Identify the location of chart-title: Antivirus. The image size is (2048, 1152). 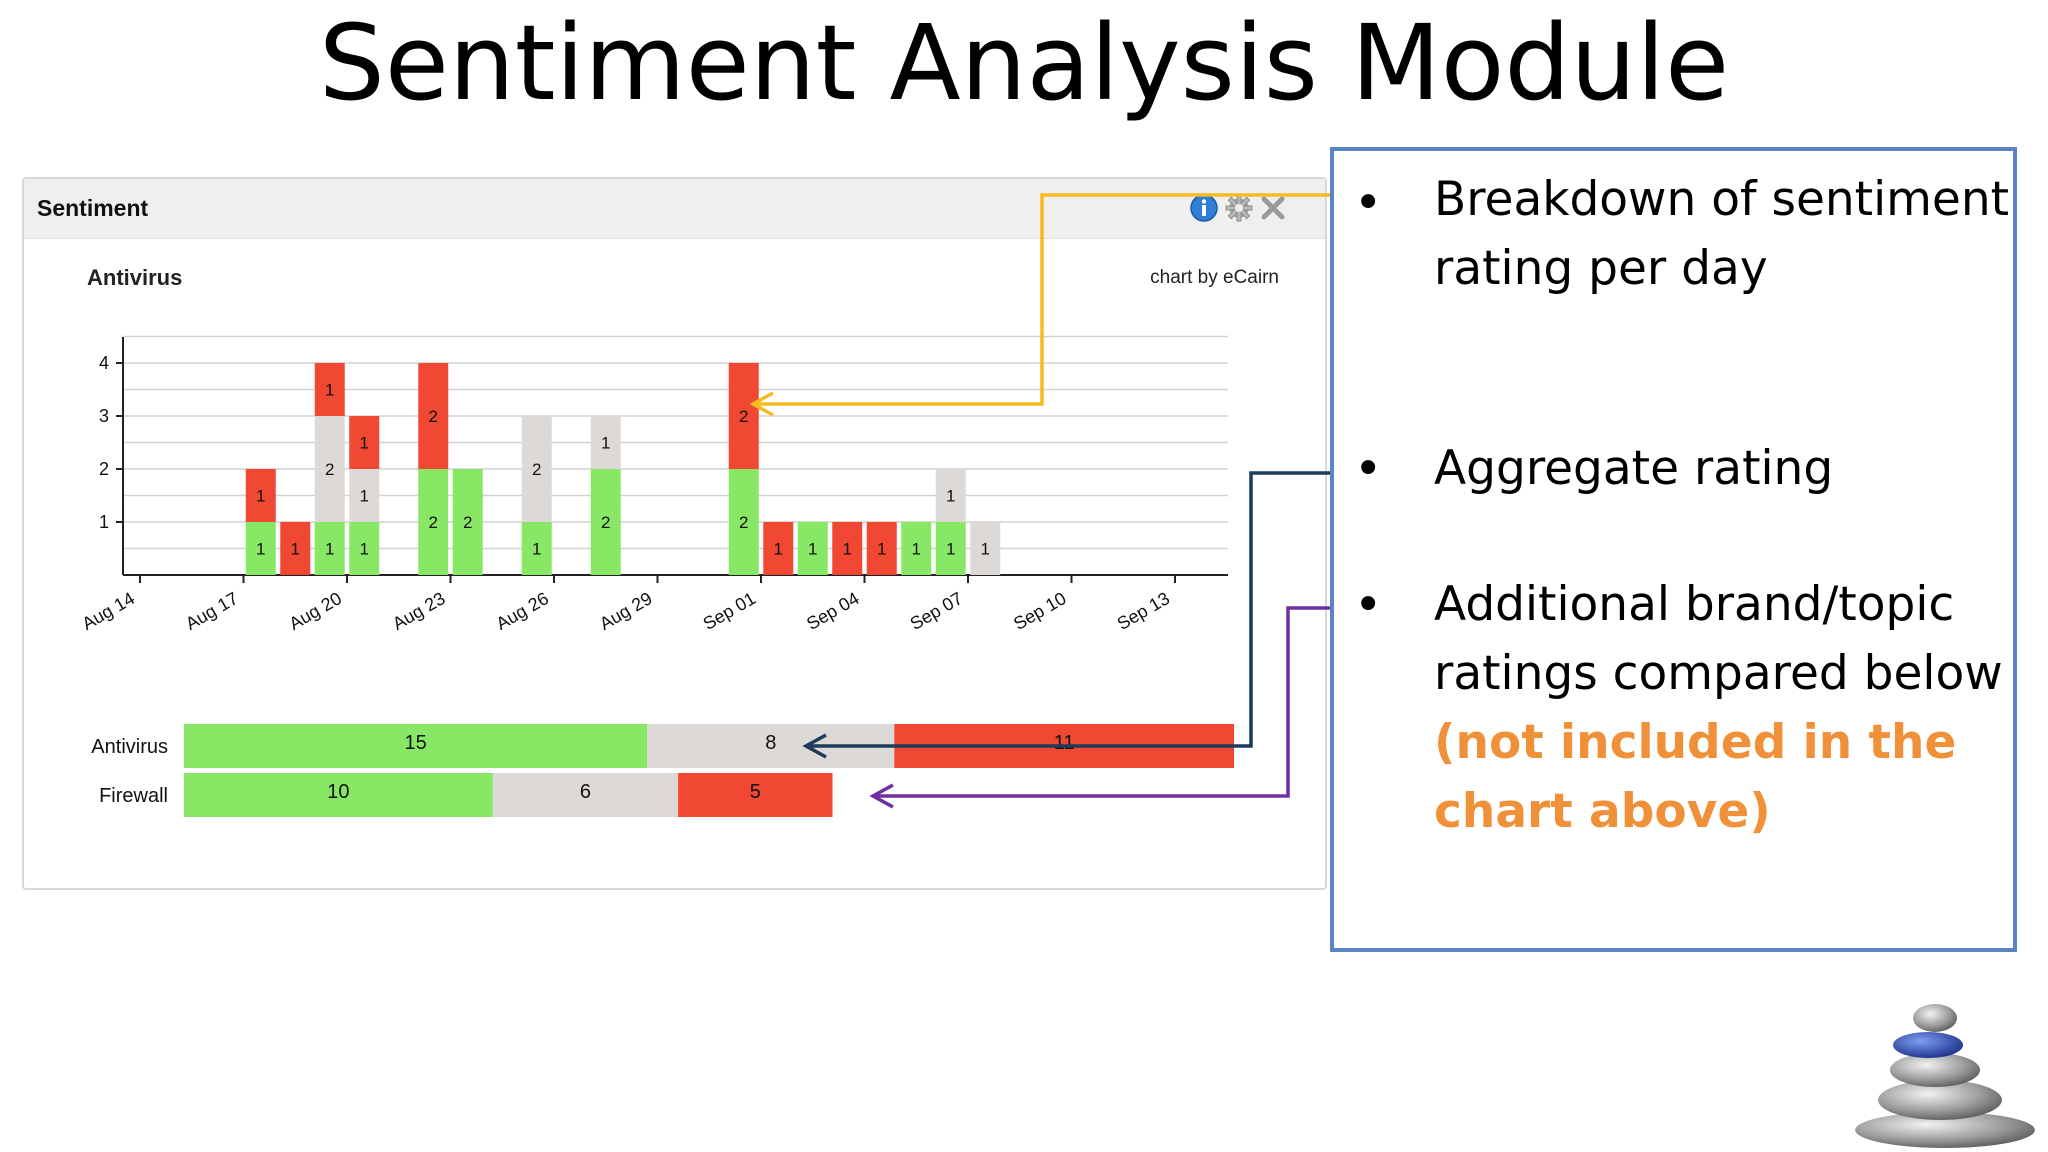
(134, 277).